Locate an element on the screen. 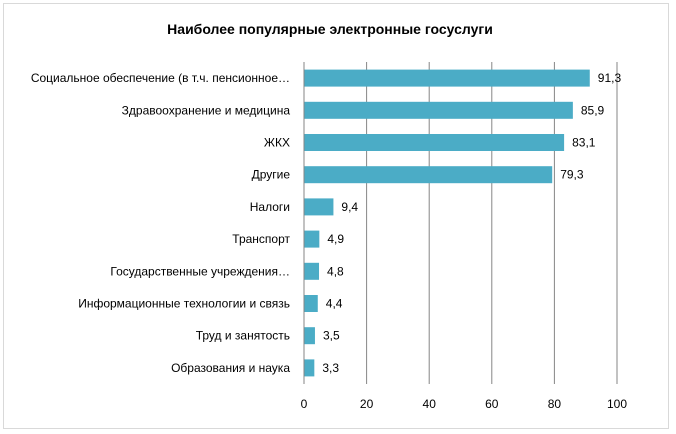 Image resolution: width=676 pixels, height=434 pixels. data-label: 91,3 is located at coordinates (610, 78).